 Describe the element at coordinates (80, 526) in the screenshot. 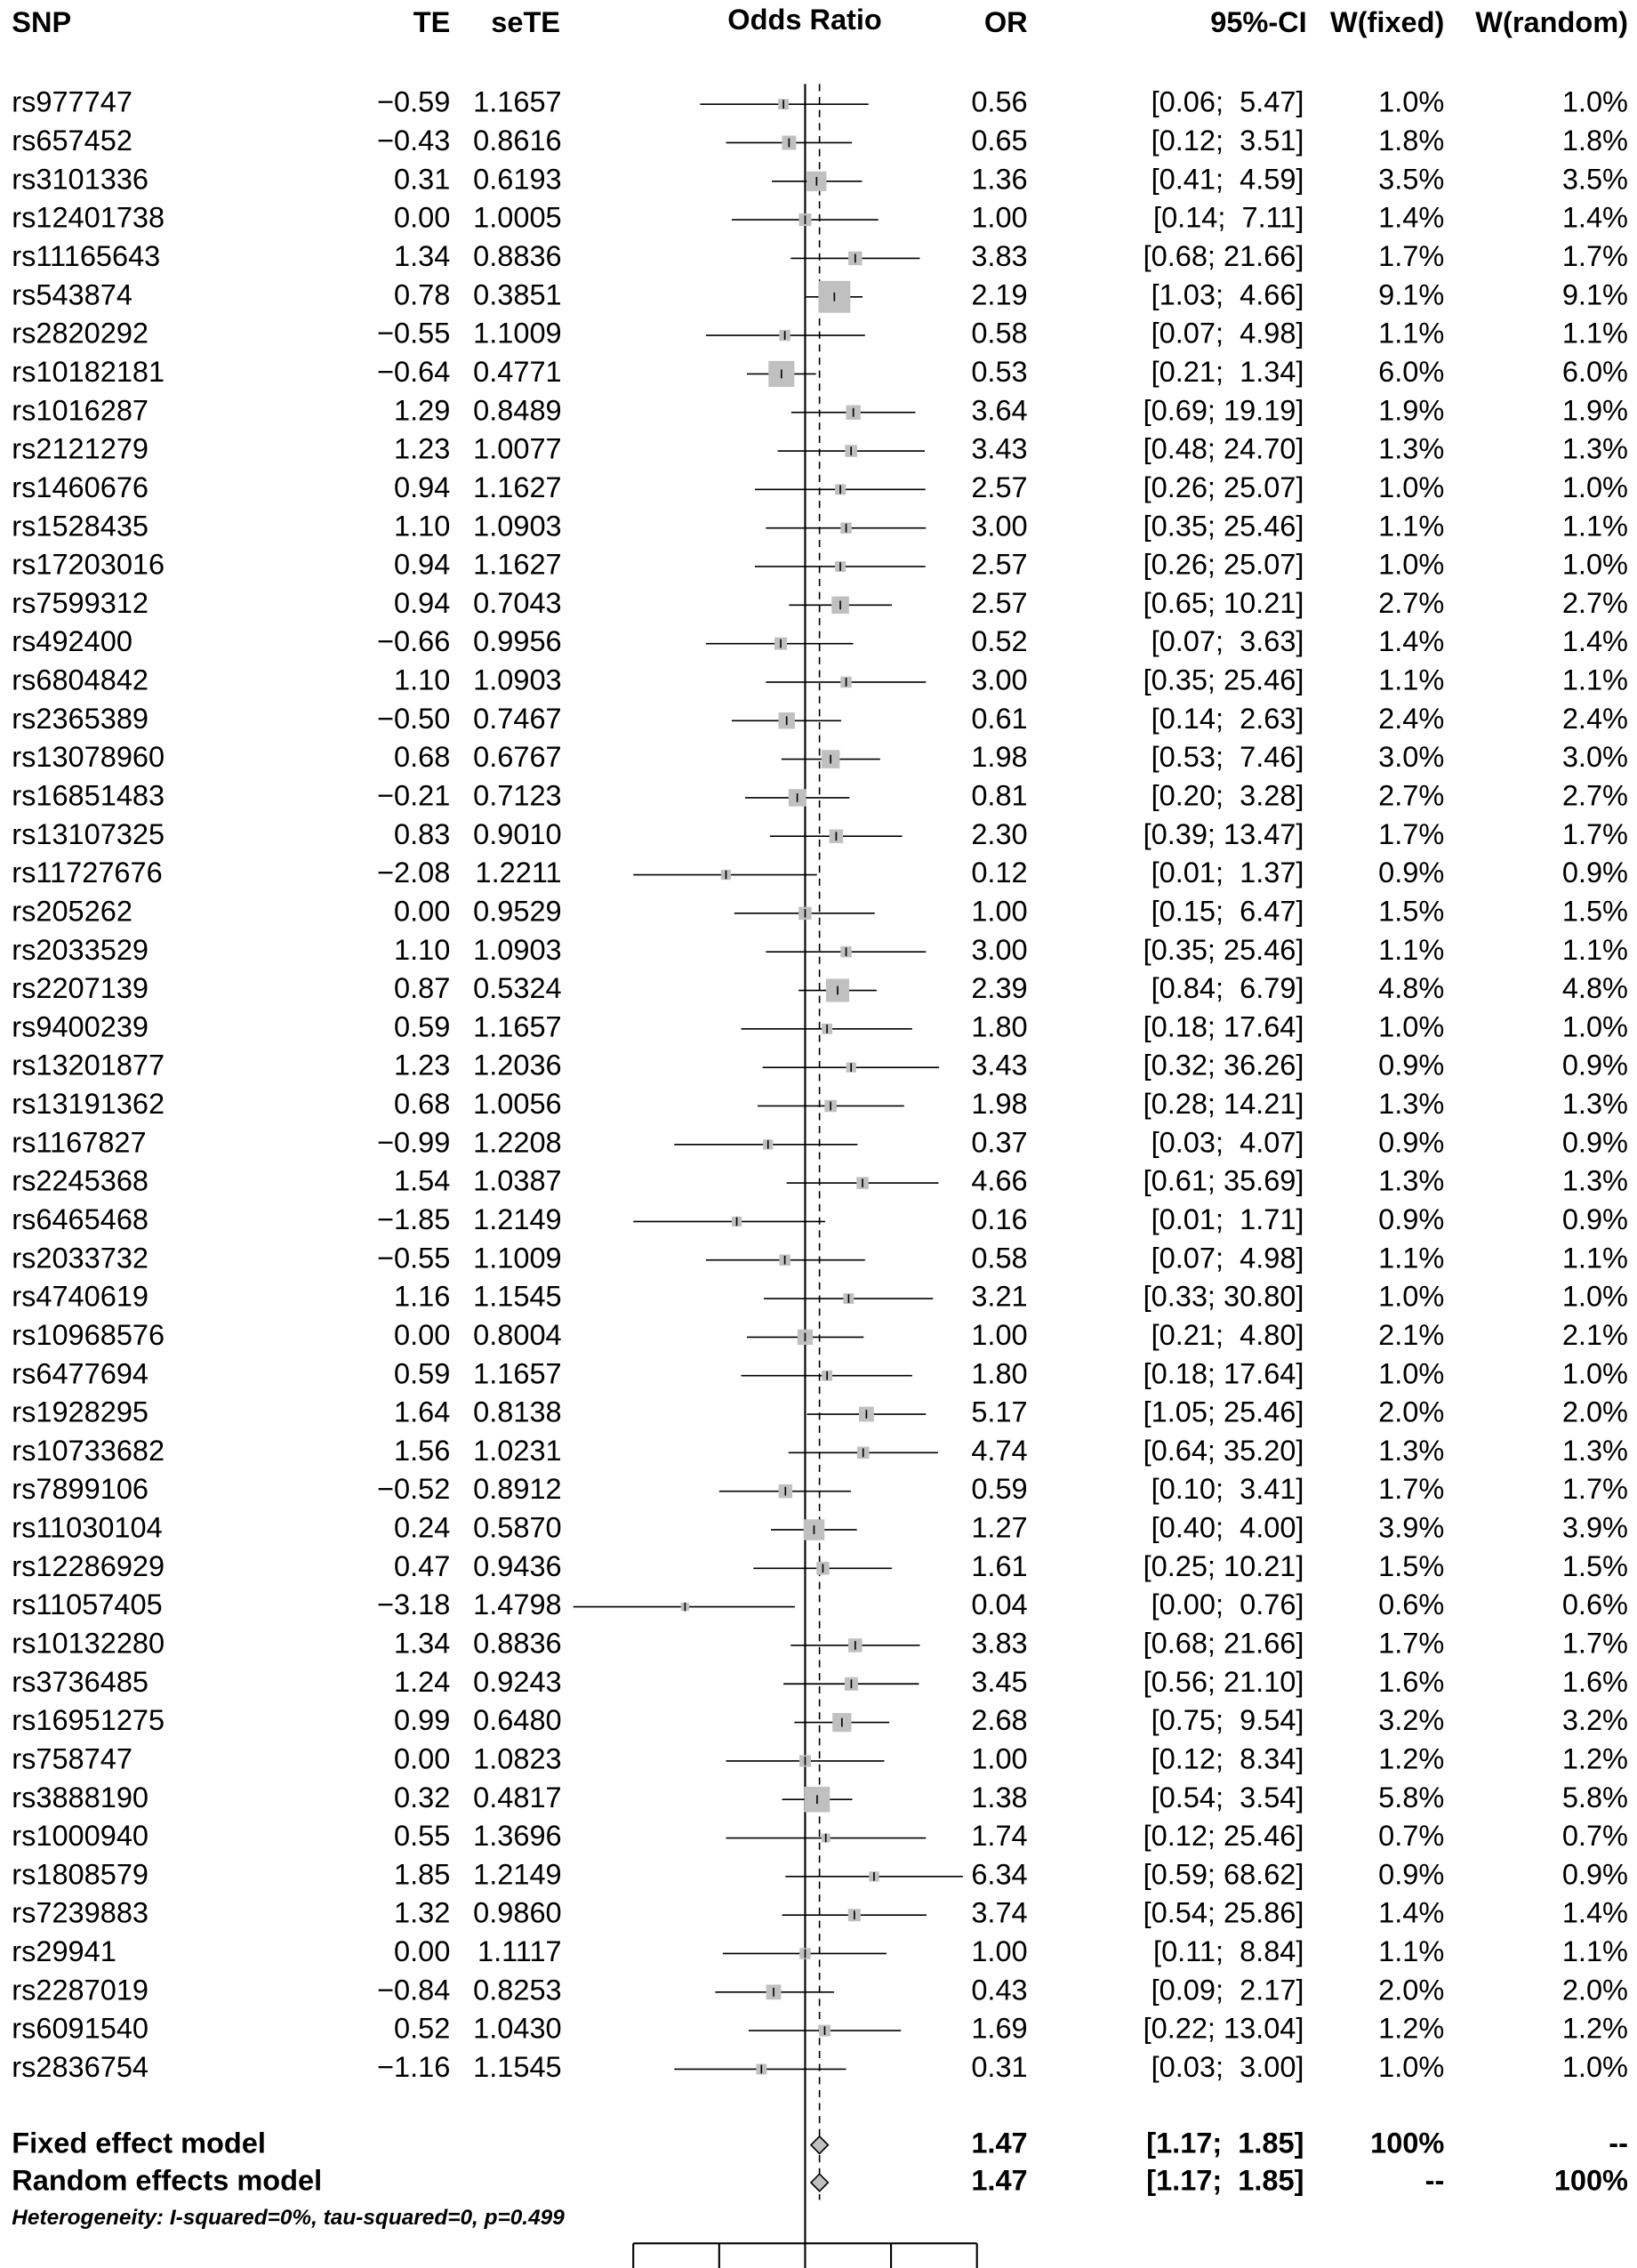

I see `snp-label: rs1528435` at that location.